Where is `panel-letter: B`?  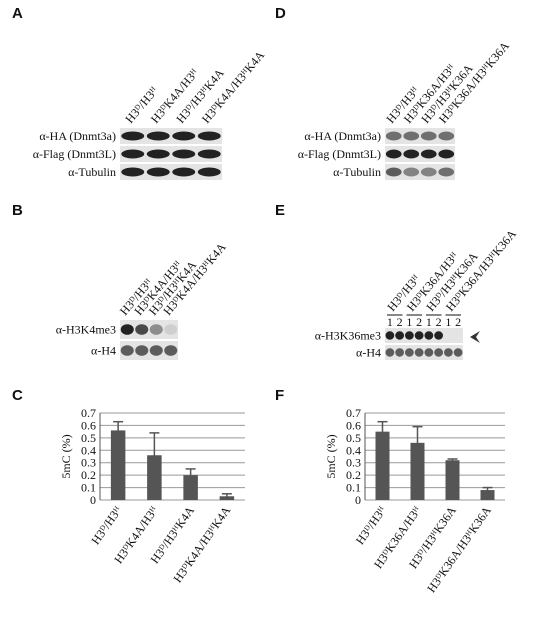
panel-letter: B is located at coordinates (17, 210).